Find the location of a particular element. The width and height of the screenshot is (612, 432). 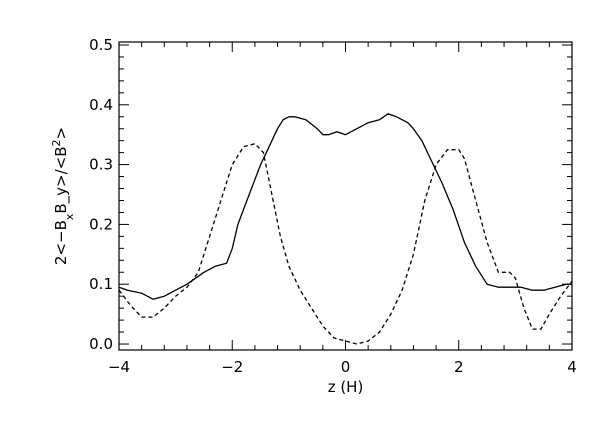

y-tick-label: 0.0 is located at coordinates (101, 344).